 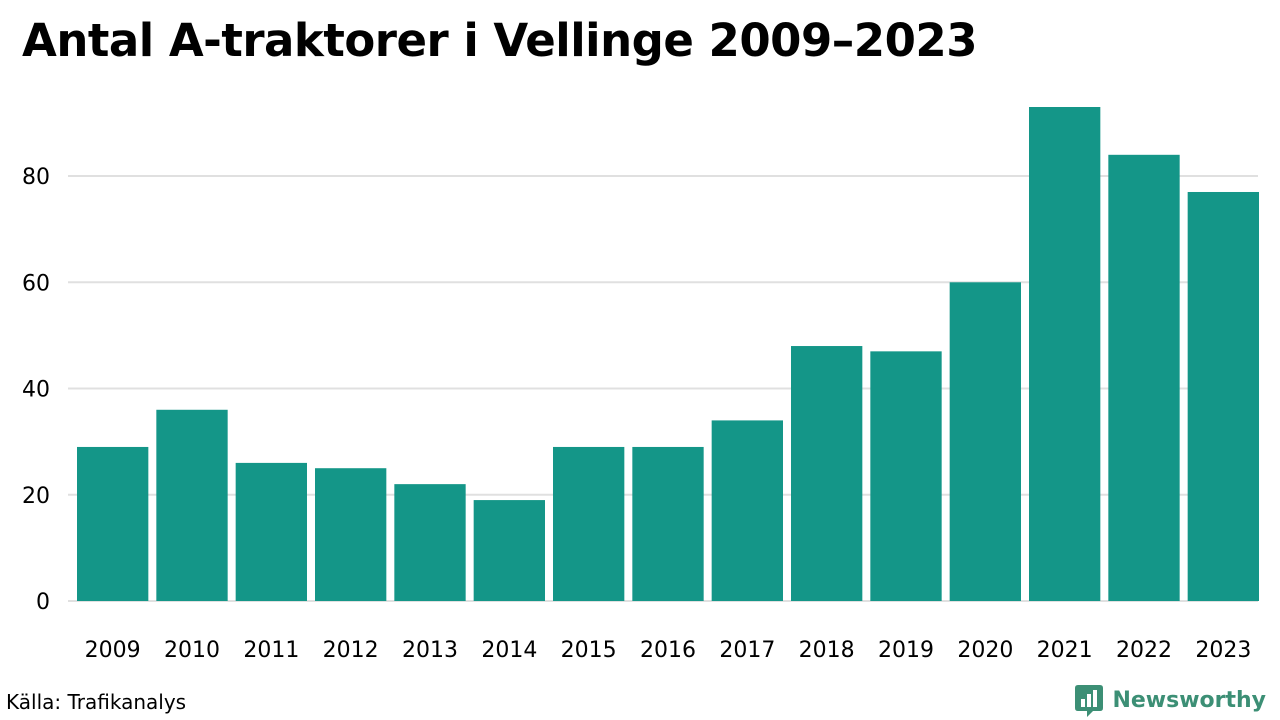 I want to click on x-tick-label: 2011, so click(x=271, y=650).